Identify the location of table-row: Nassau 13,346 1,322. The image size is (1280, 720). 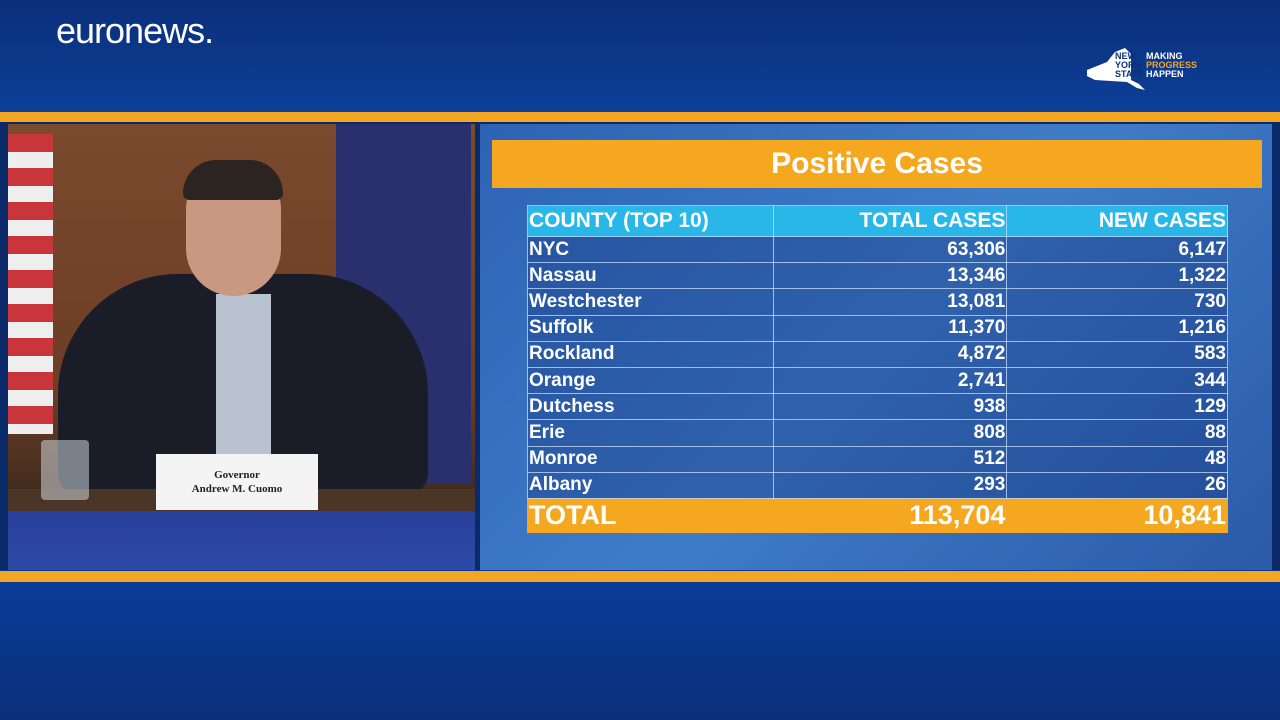
(877, 276).